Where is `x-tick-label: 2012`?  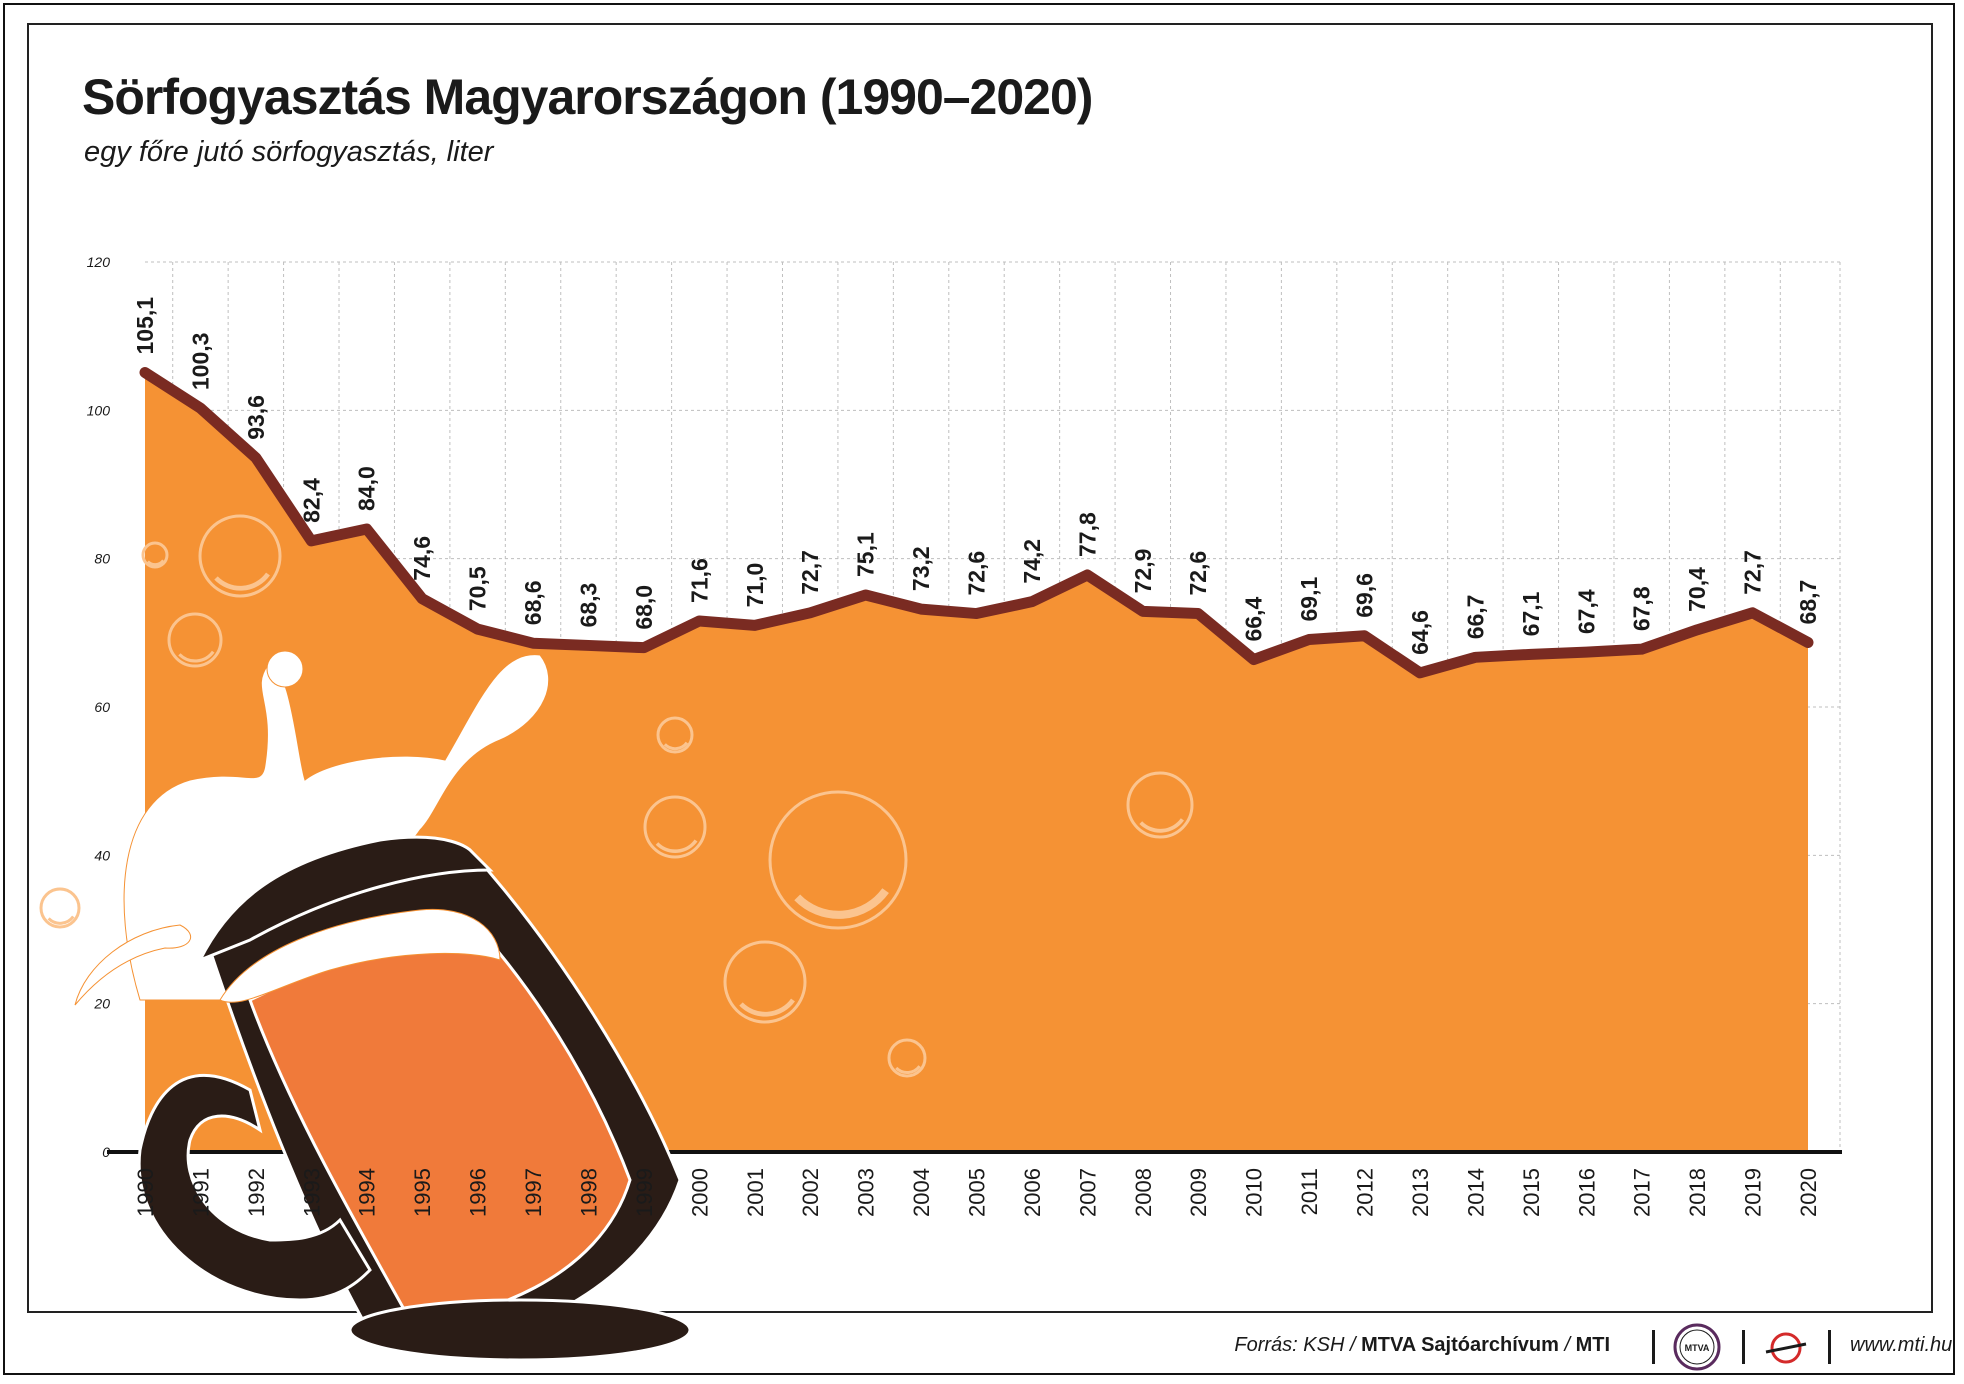 x-tick-label: 2012 is located at coordinates (1365, 1192).